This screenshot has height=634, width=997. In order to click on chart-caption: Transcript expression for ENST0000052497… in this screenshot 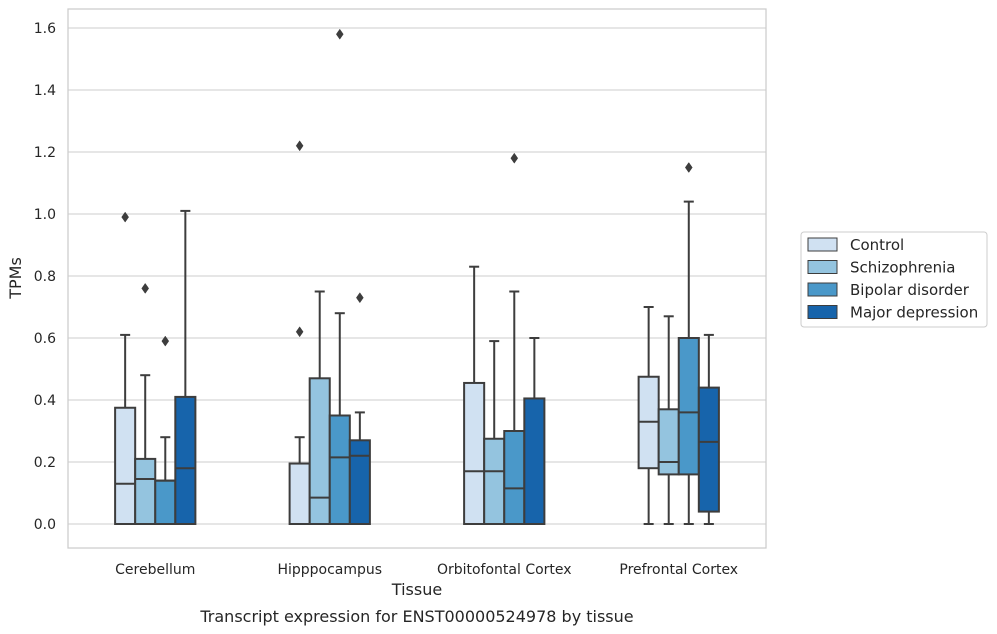, I will do `click(416, 616)`.